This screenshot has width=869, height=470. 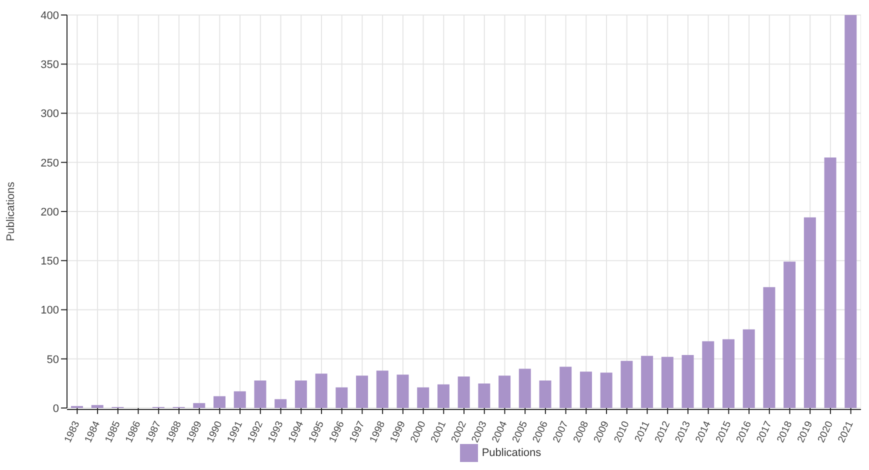 What do you see at coordinates (744, 431) in the screenshot?
I see `x-tick-label: 2016` at bounding box center [744, 431].